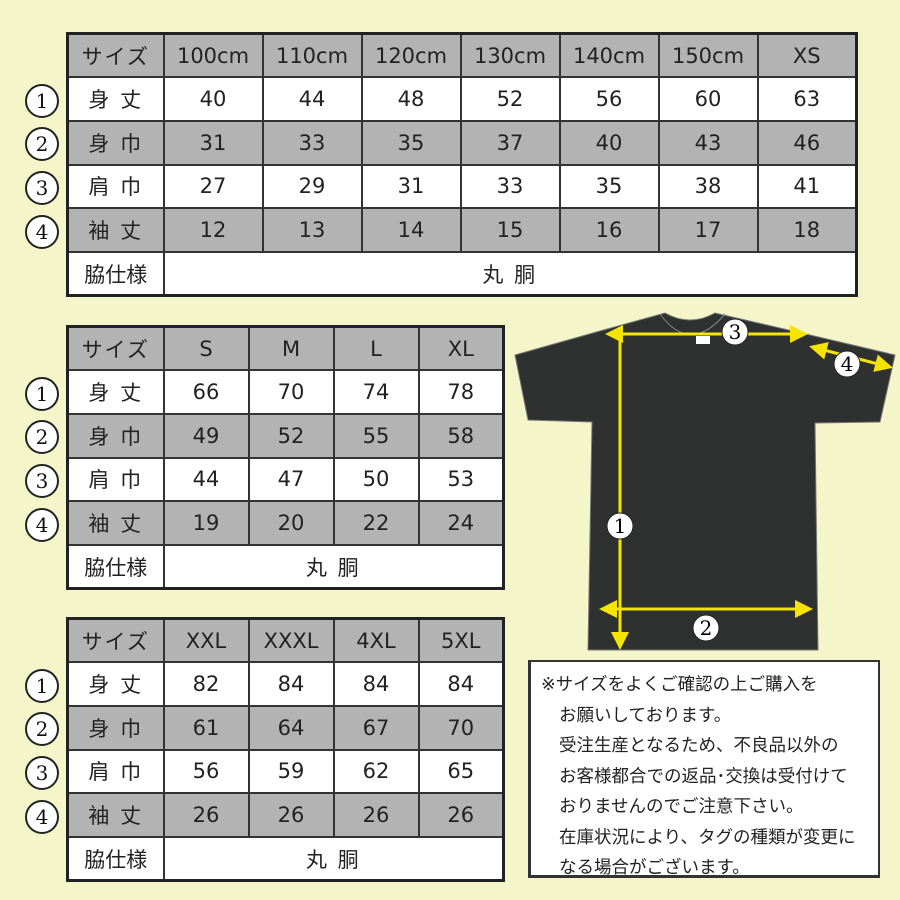 This screenshot has width=900, height=900. I want to click on measure-value: 15, so click(510, 230).